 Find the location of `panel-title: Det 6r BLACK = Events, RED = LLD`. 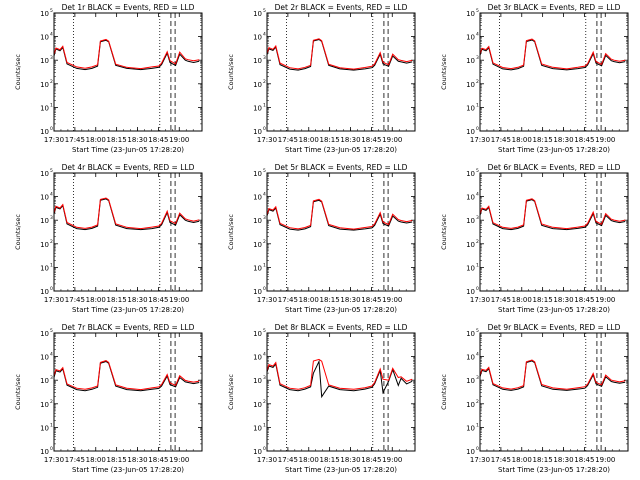

panel-title: Det 6r BLACK = Events, RED = LLD is located at coordinates (554, 167).